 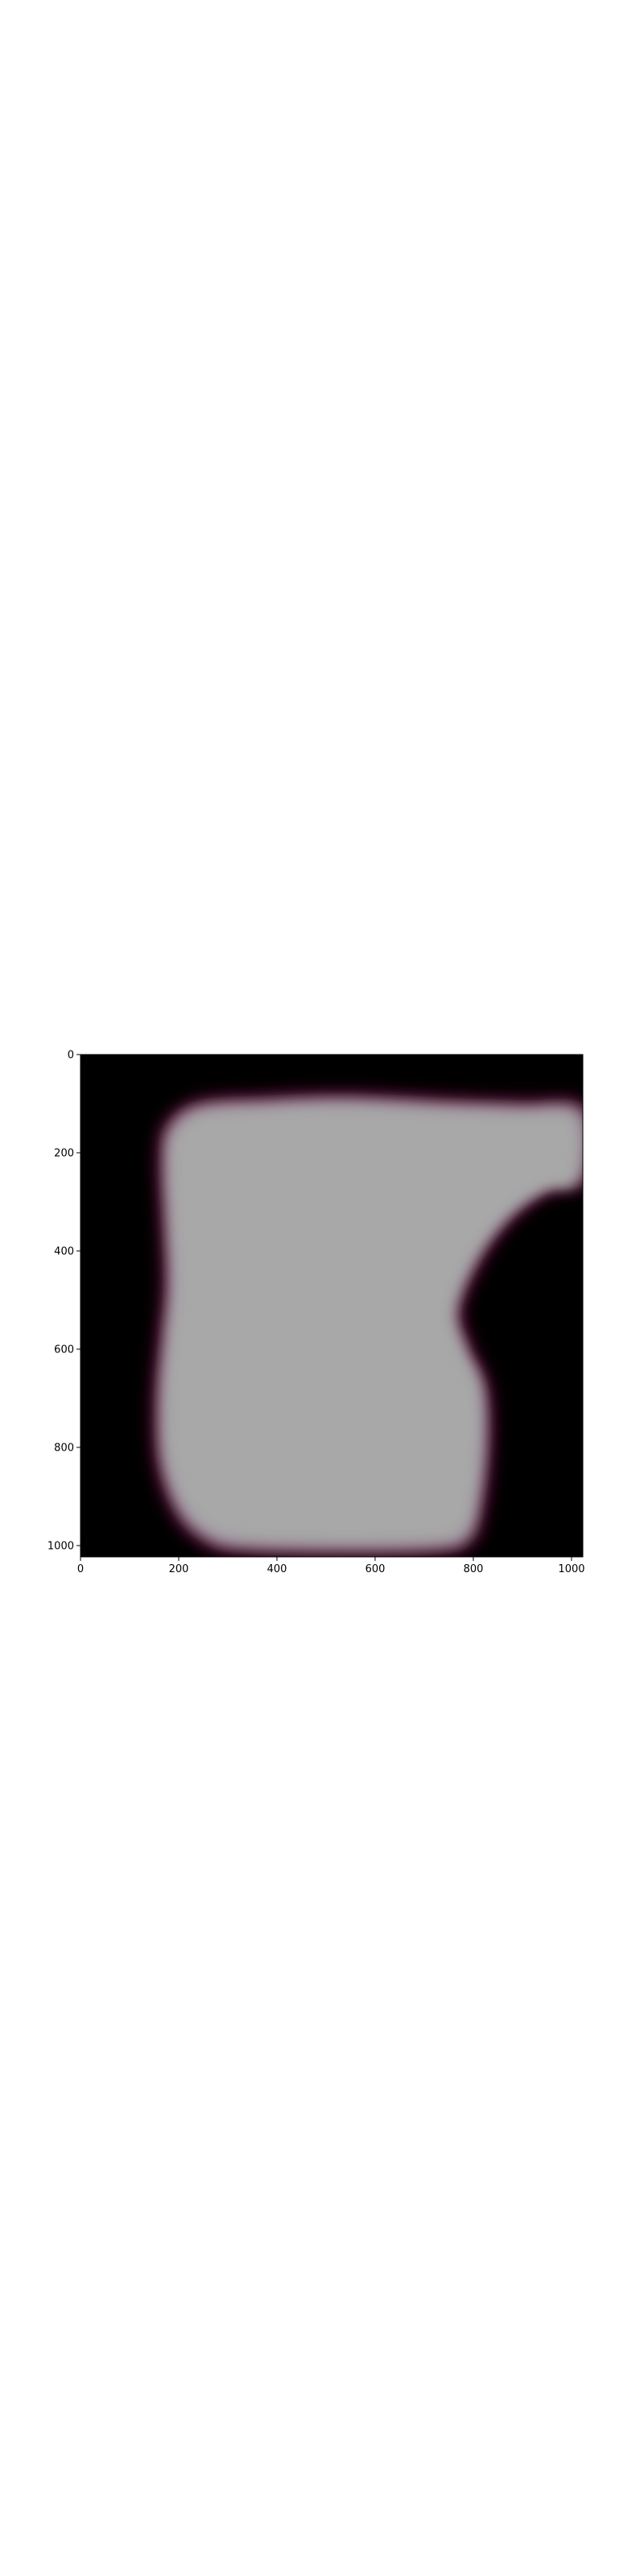 I want to click on y-tick-label: 400, so click(x=64, y=1251).